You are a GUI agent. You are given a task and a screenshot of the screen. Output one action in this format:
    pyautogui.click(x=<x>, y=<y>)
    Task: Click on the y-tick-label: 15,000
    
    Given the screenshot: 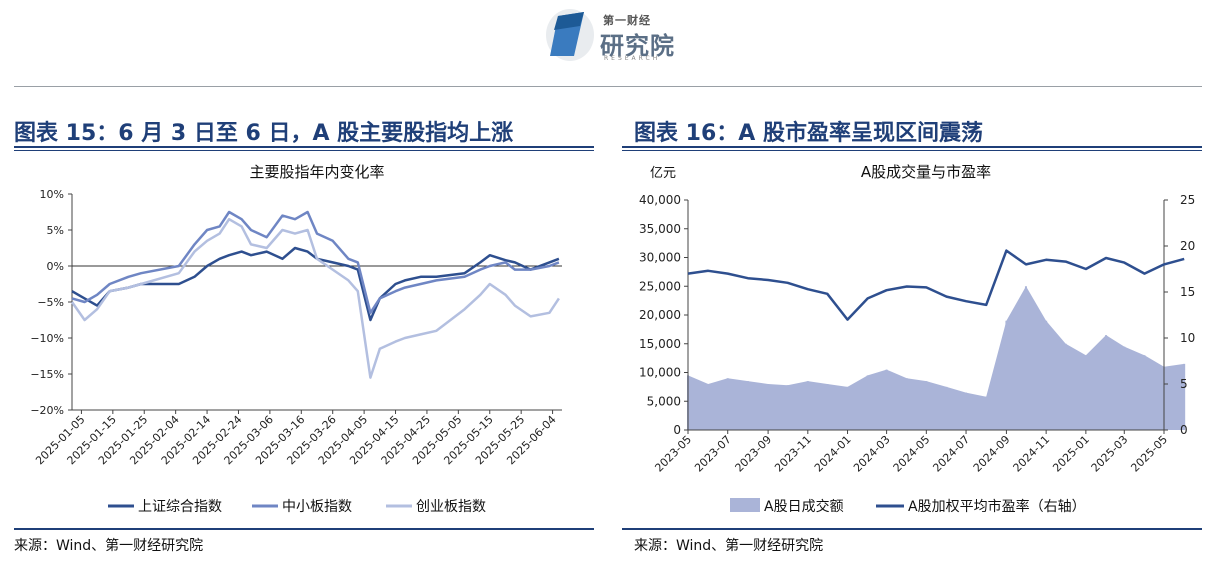 What is the action you would take?
    pyautogui.click(x=660, y=344)
    